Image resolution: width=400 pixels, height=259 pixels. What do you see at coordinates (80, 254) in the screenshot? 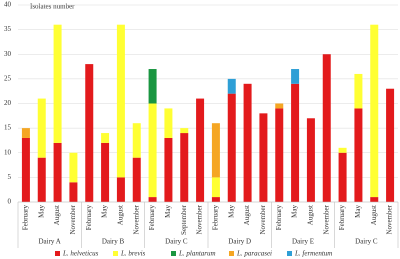
I see `legend-label: L. helveticus` at bounding box center [80, 254].